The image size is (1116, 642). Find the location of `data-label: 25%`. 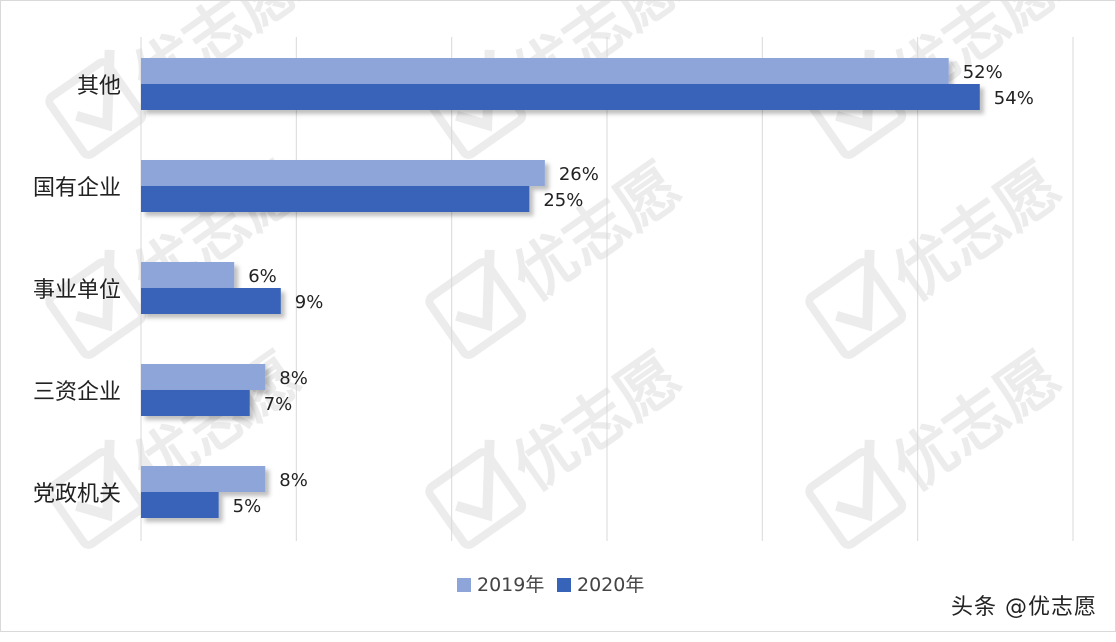

data-label: 25% is located at coordinates (563, 200).